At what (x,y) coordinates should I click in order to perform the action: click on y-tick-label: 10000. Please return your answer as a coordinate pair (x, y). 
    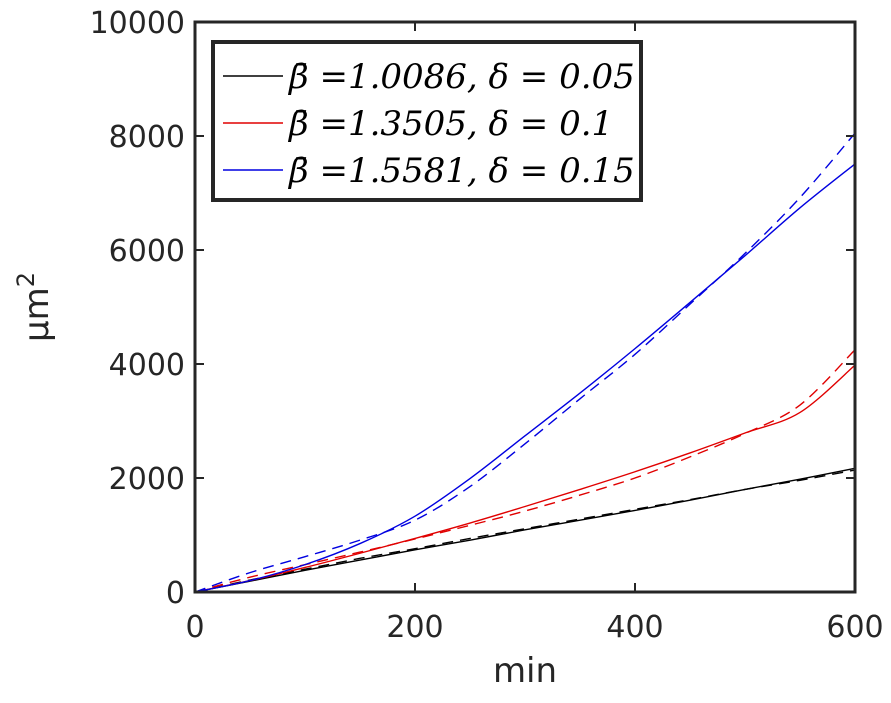
    Looking at the image, I should click on (137, 23).